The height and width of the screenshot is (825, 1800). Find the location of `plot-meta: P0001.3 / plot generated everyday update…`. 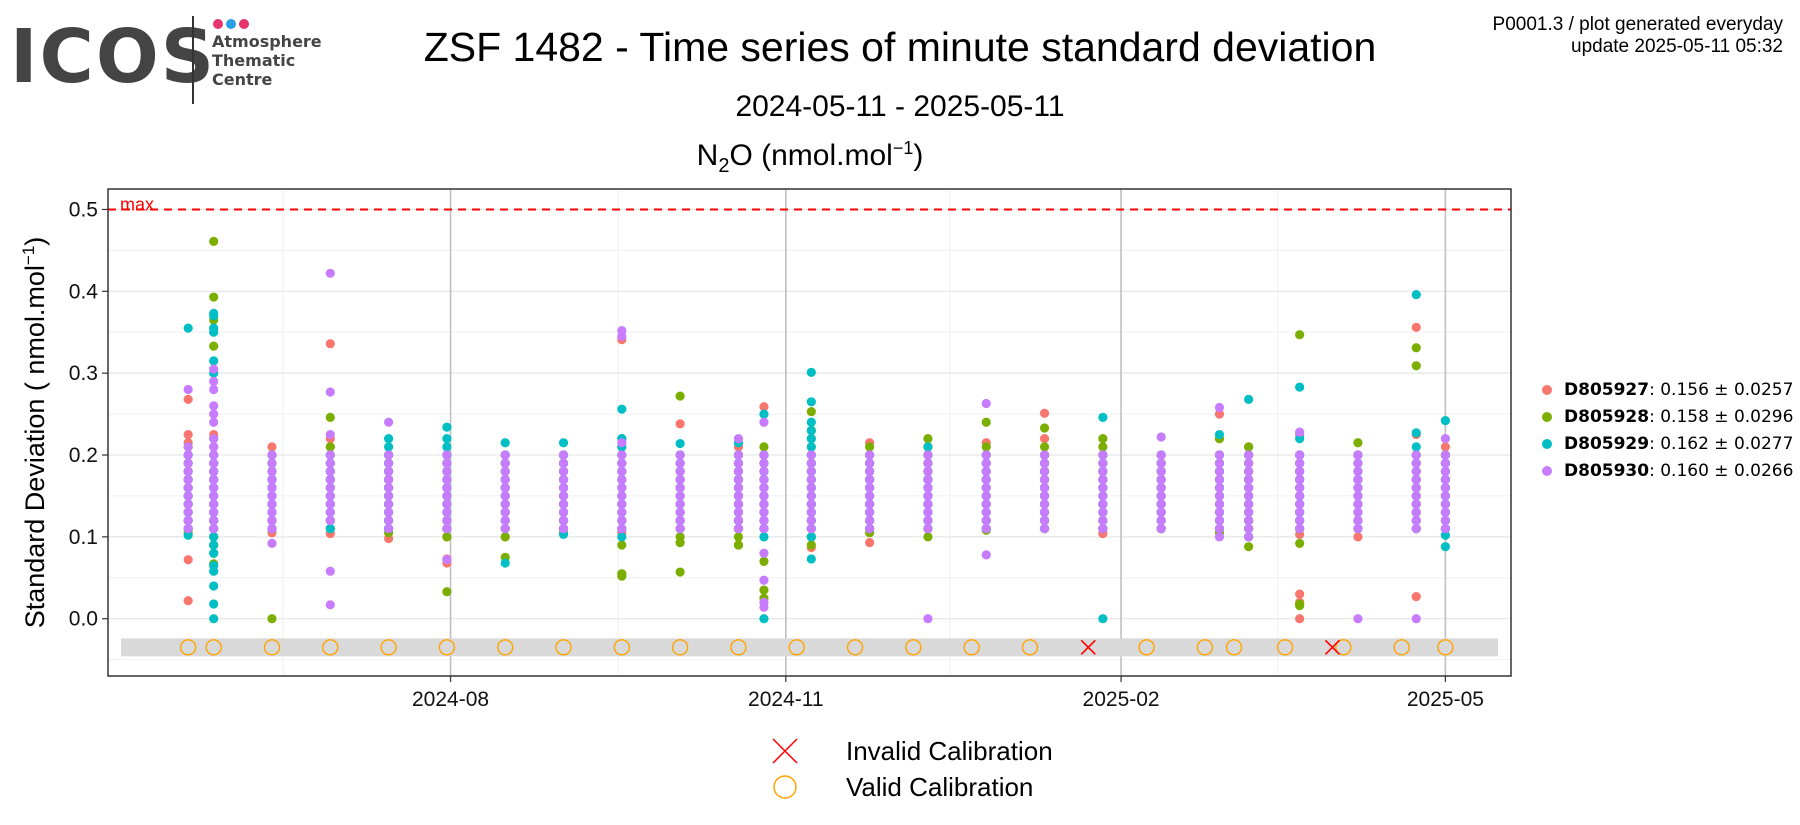

plot-meta: P0001.3 / plot generated everyday update… is located at coordinates (1638, 36).